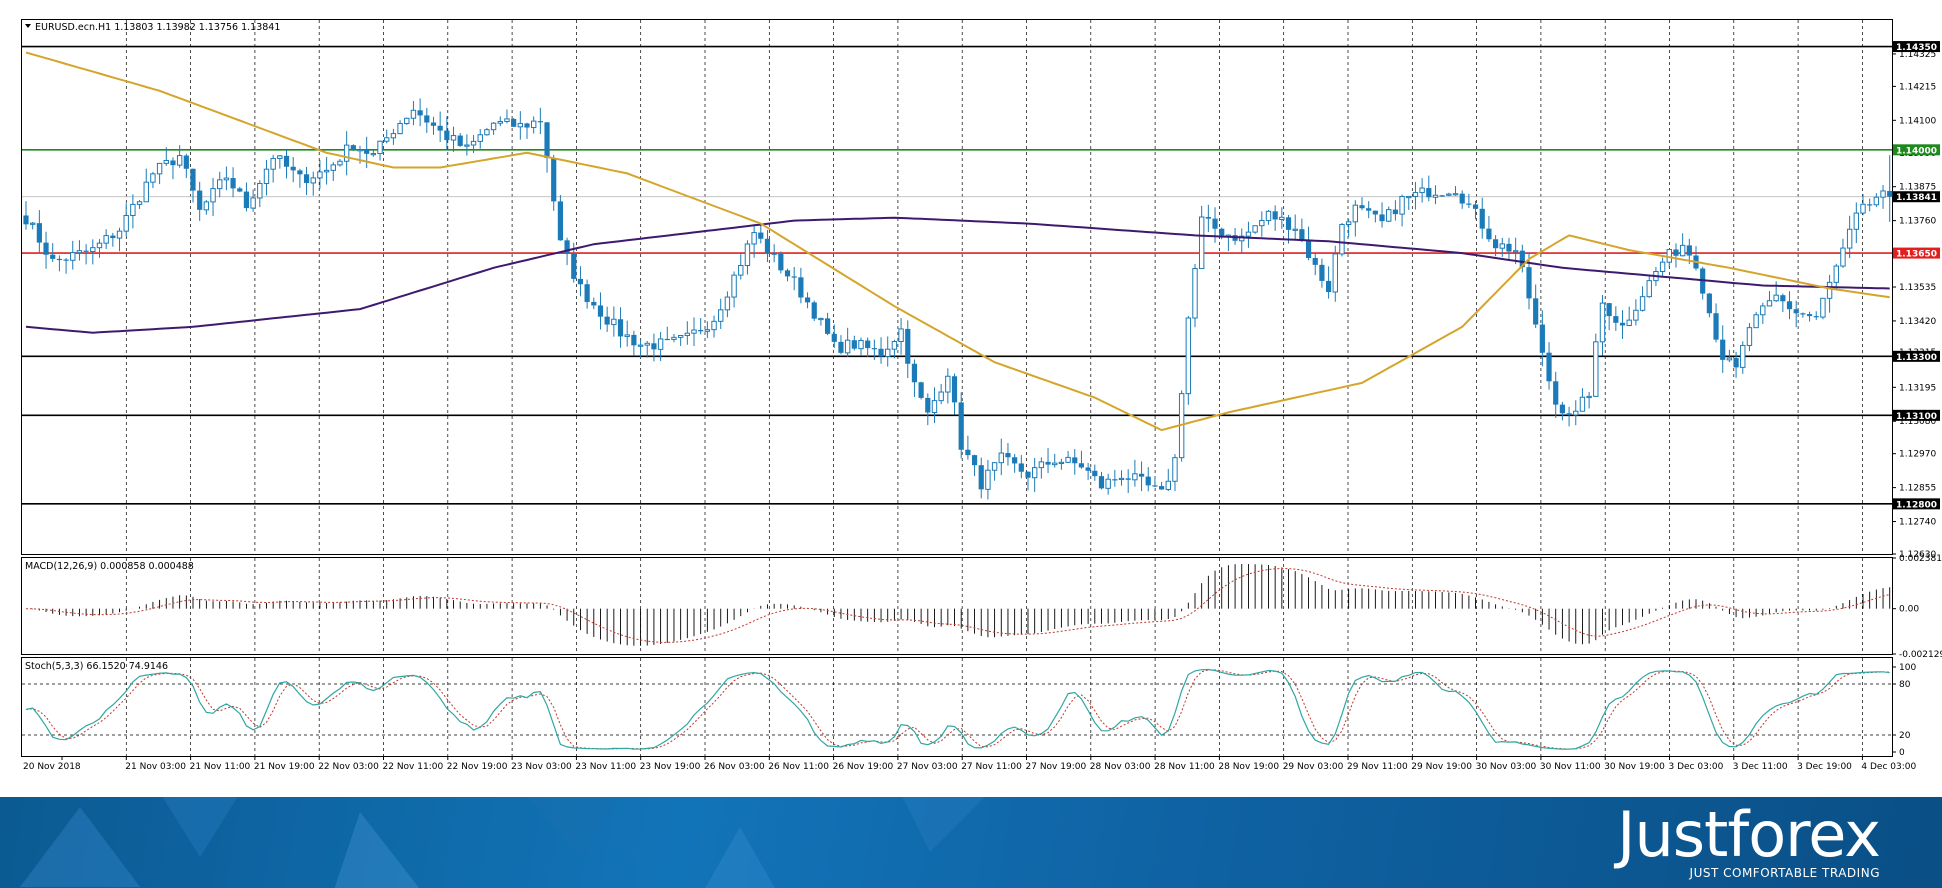 This screenshot has width=1942, height=888. What do you see at coordinates (1917, 322) in the screenshot?
I see `price-tick-label: 1.13420` at bounding box center [1917, 322].